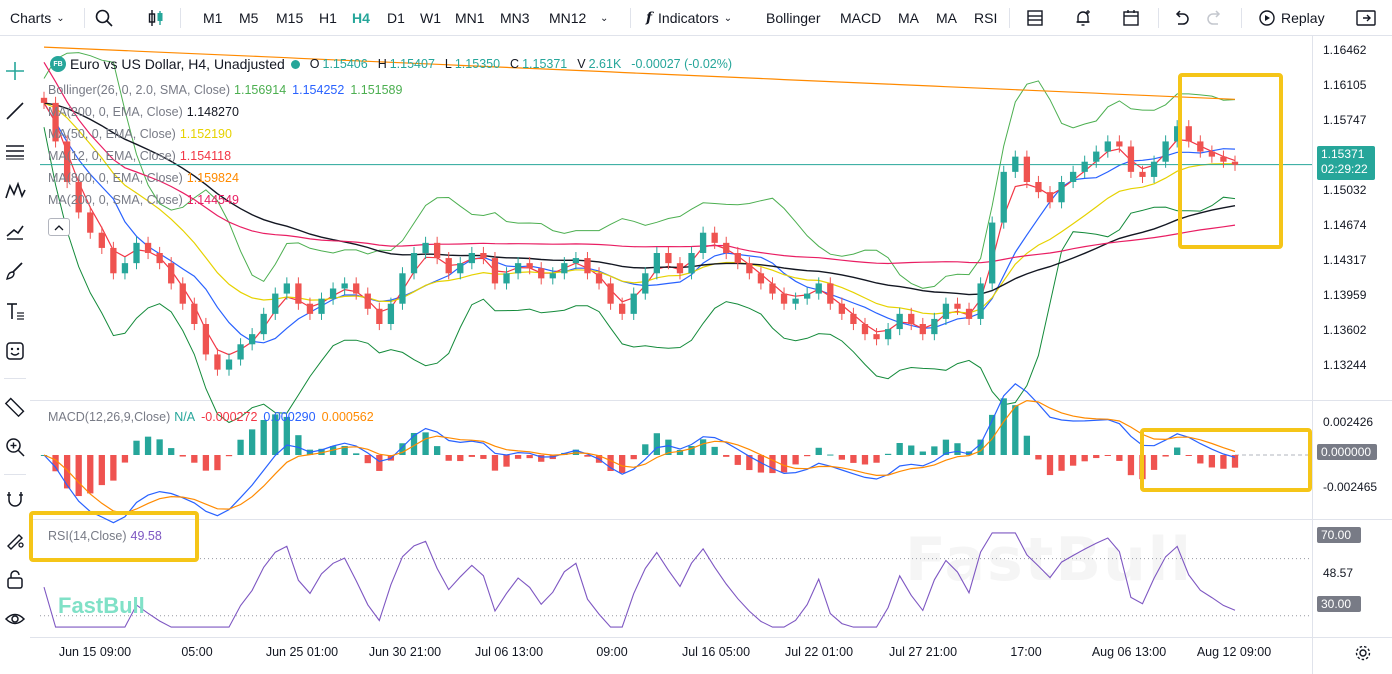 The width and height of the screenshot is (1392, 674). I want to click on collapse-legend-button, so click(59, 227).